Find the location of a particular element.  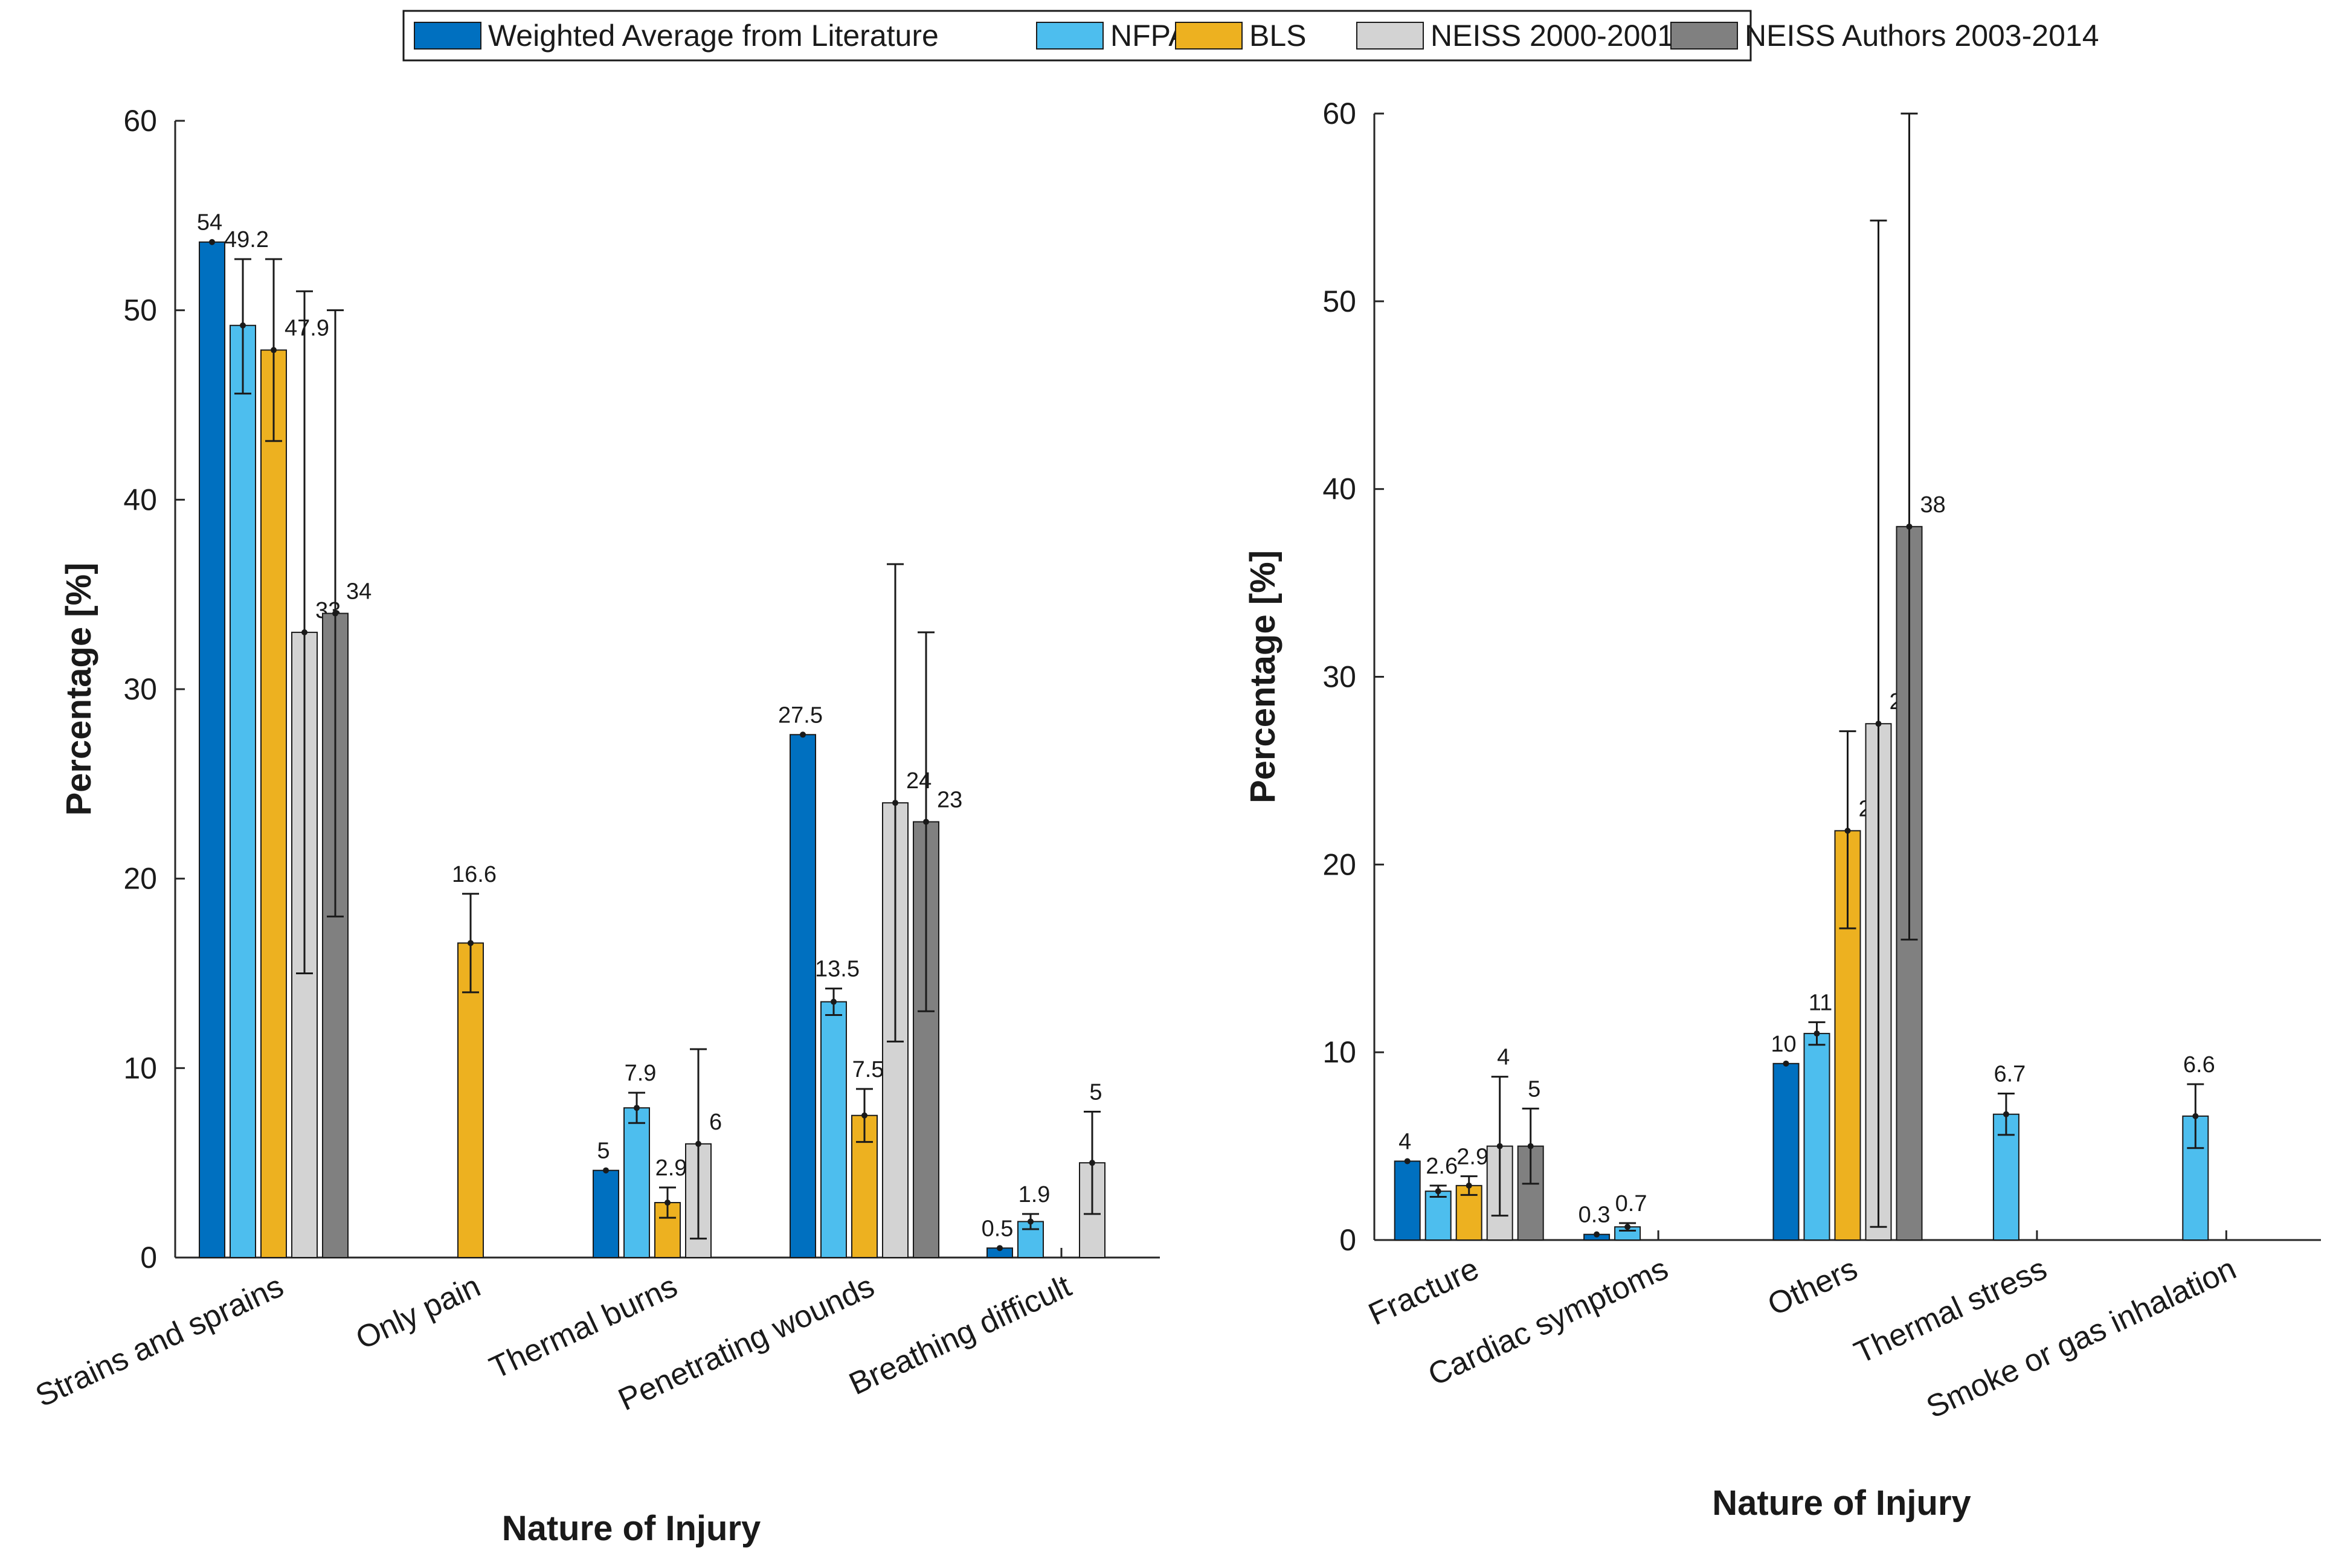

data-label: 23 is located at coordinates (950, 800).